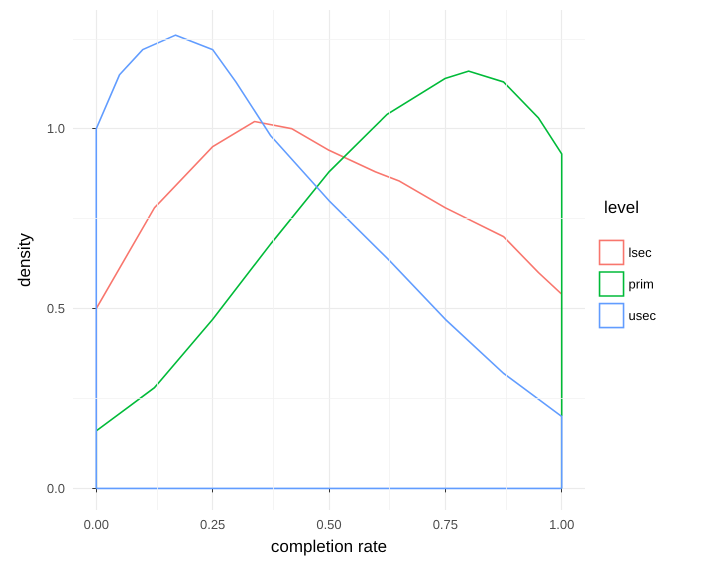 The image size is (701, 568). I want to click on x-tick-label: 0.00, so click(96, 524).